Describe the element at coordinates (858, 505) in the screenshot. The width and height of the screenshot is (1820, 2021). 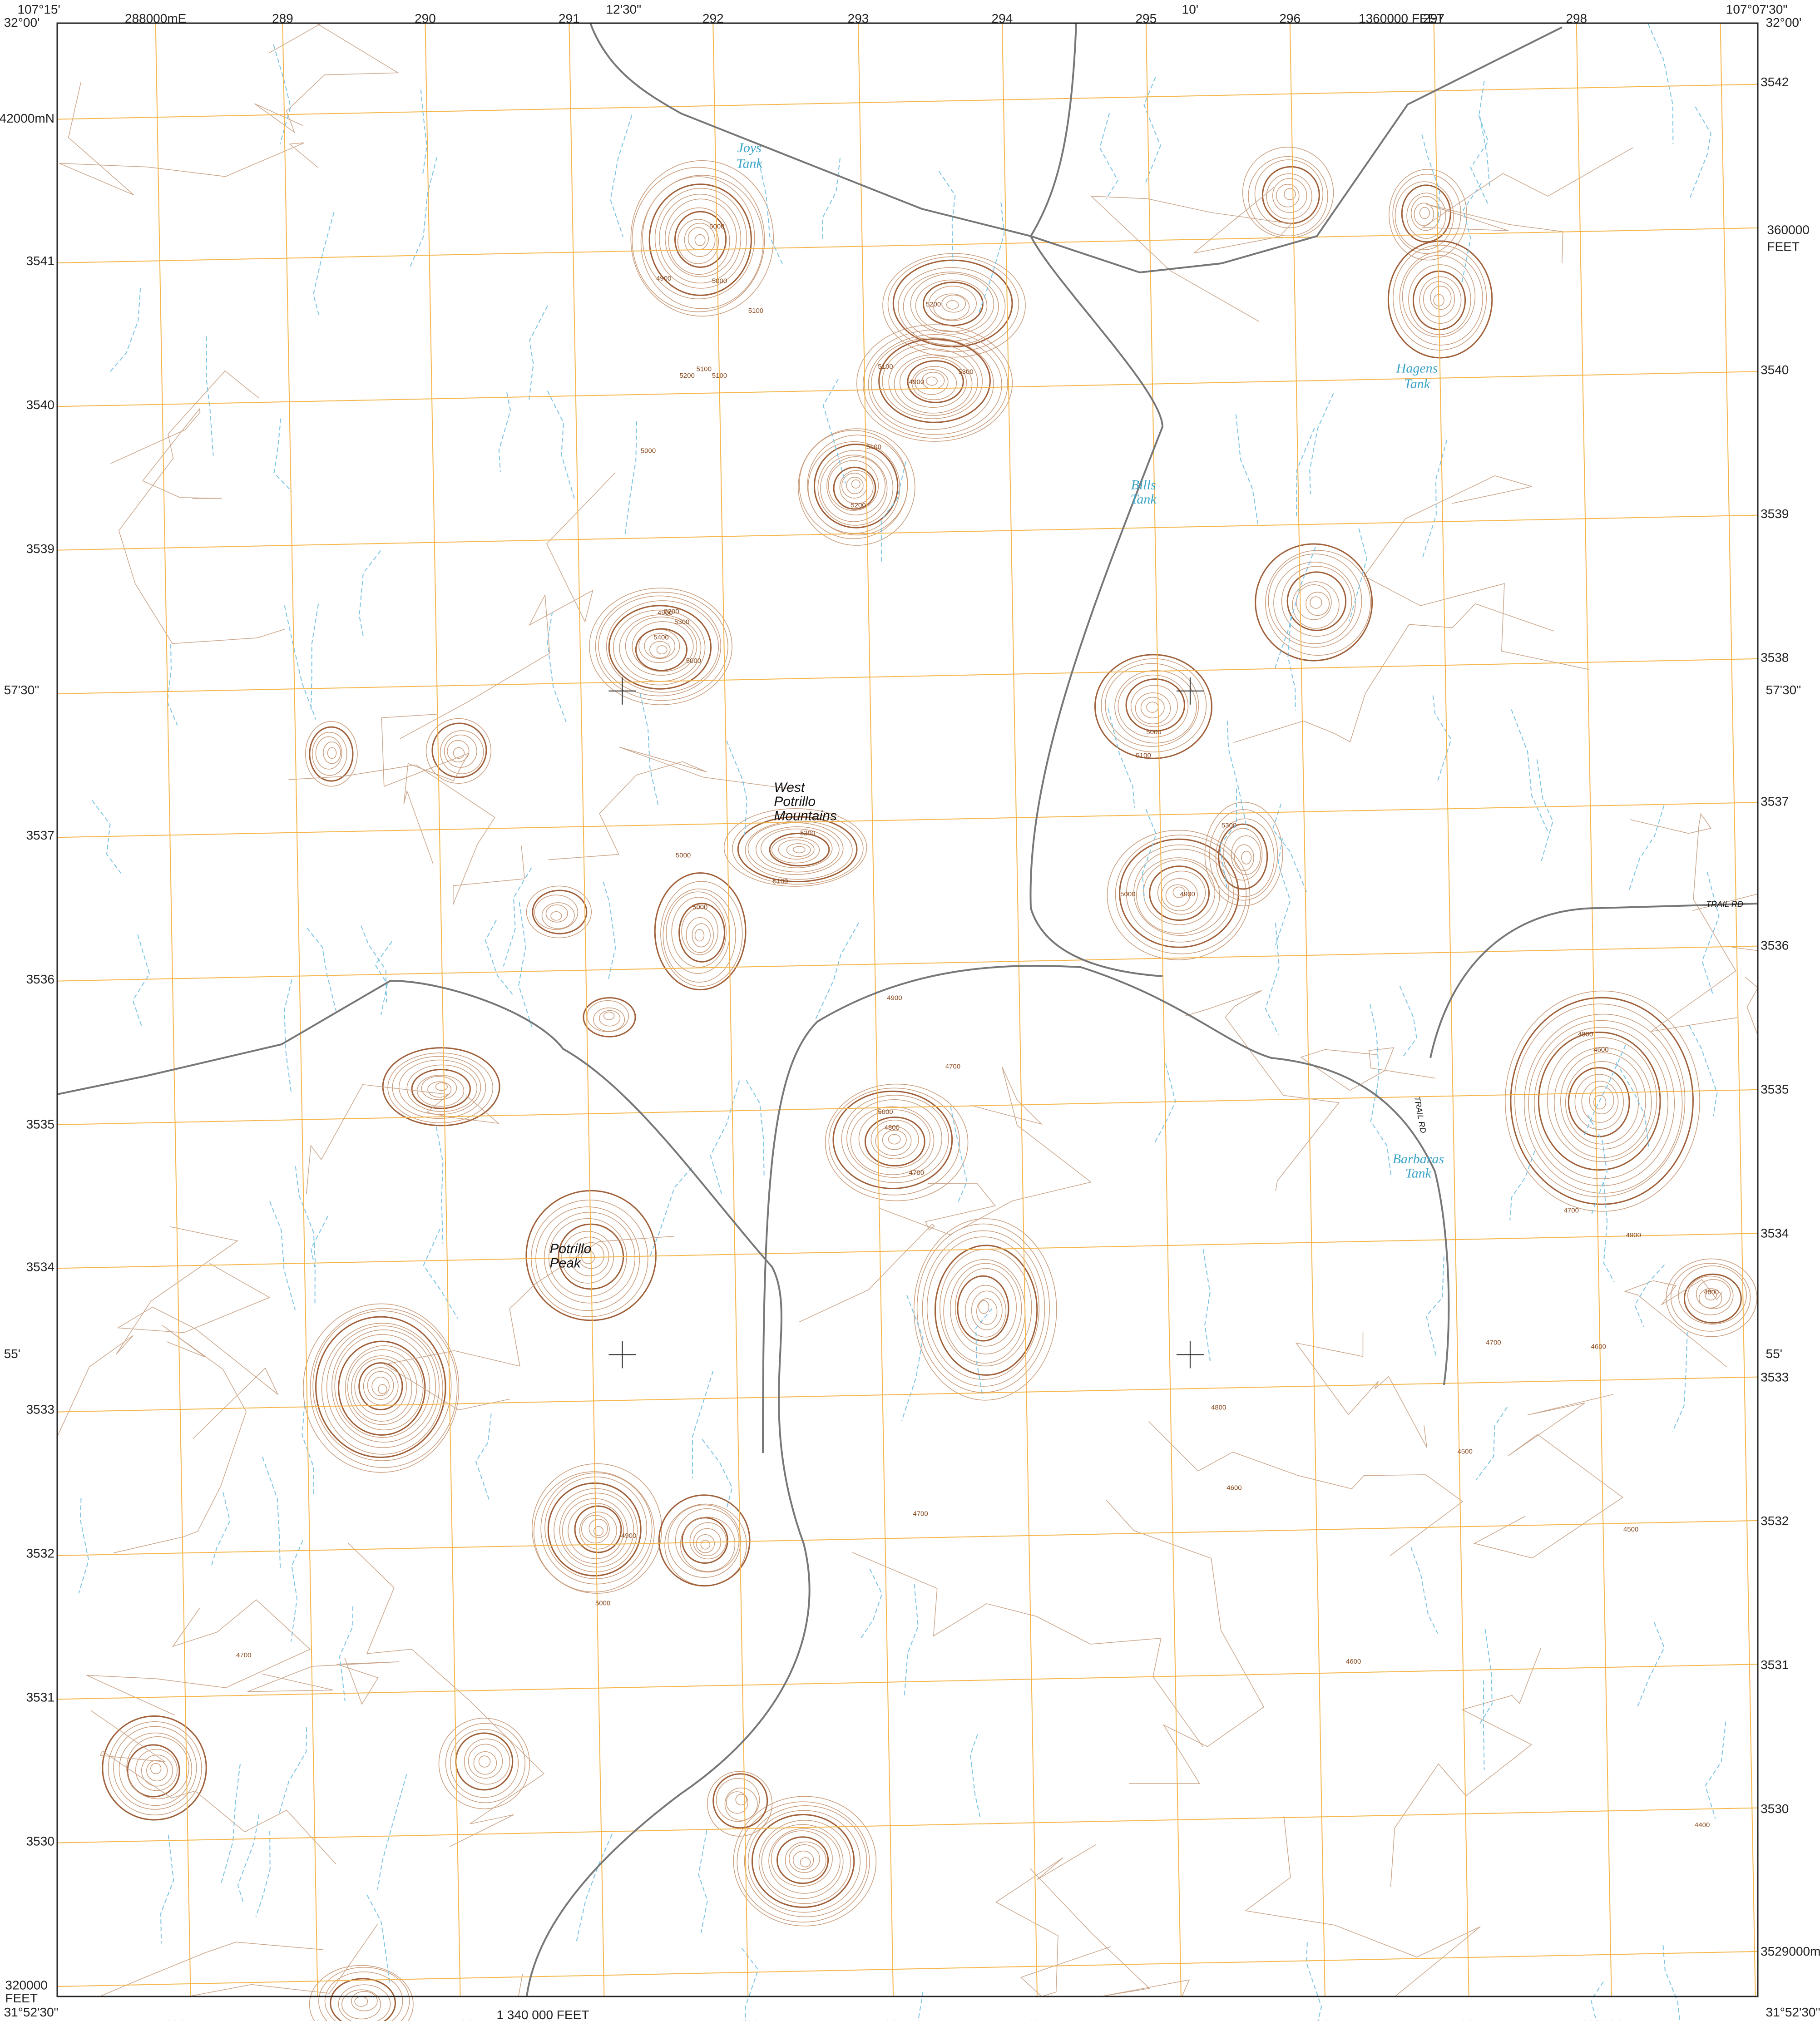
I see `map-label: 5200` at that location.